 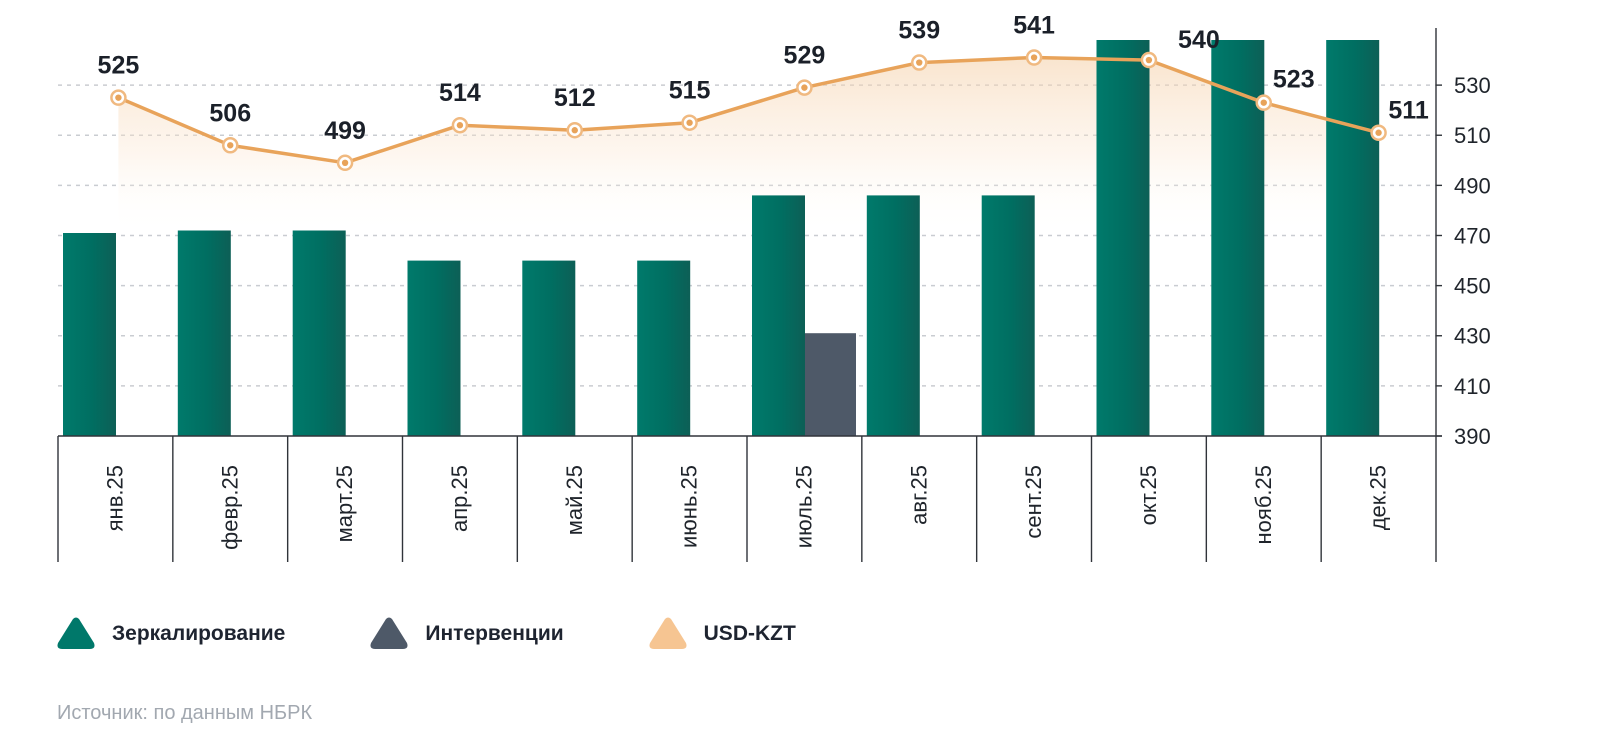 I want to click on usd-kzt-data-label: 539, so click(x=919, y=31).